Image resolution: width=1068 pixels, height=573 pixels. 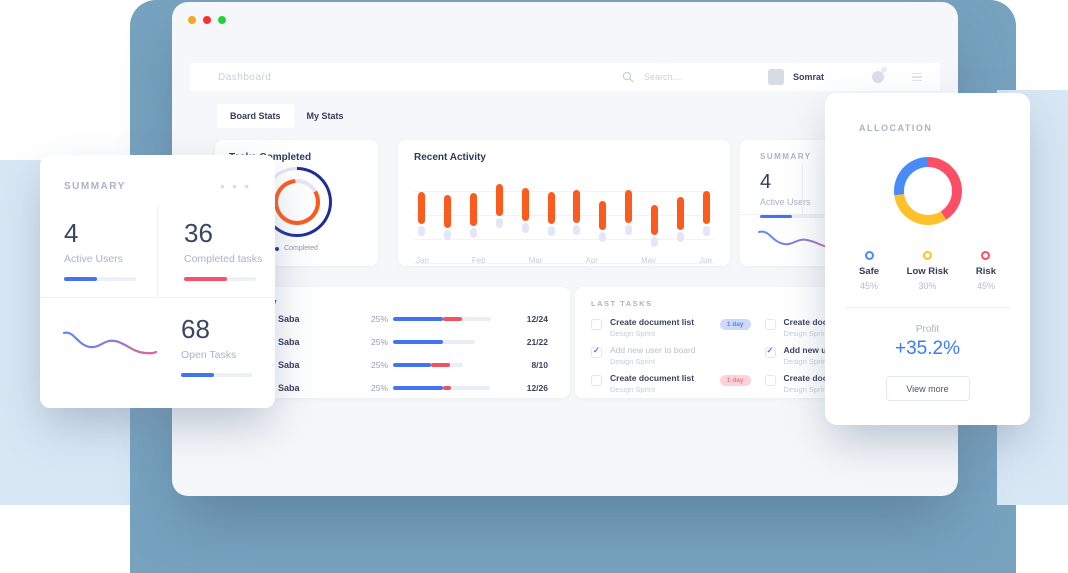 What do you see at coordinates (539, 365) in the screenshot?
I see `row-value: 8/10` at bounding box center [539, 365].